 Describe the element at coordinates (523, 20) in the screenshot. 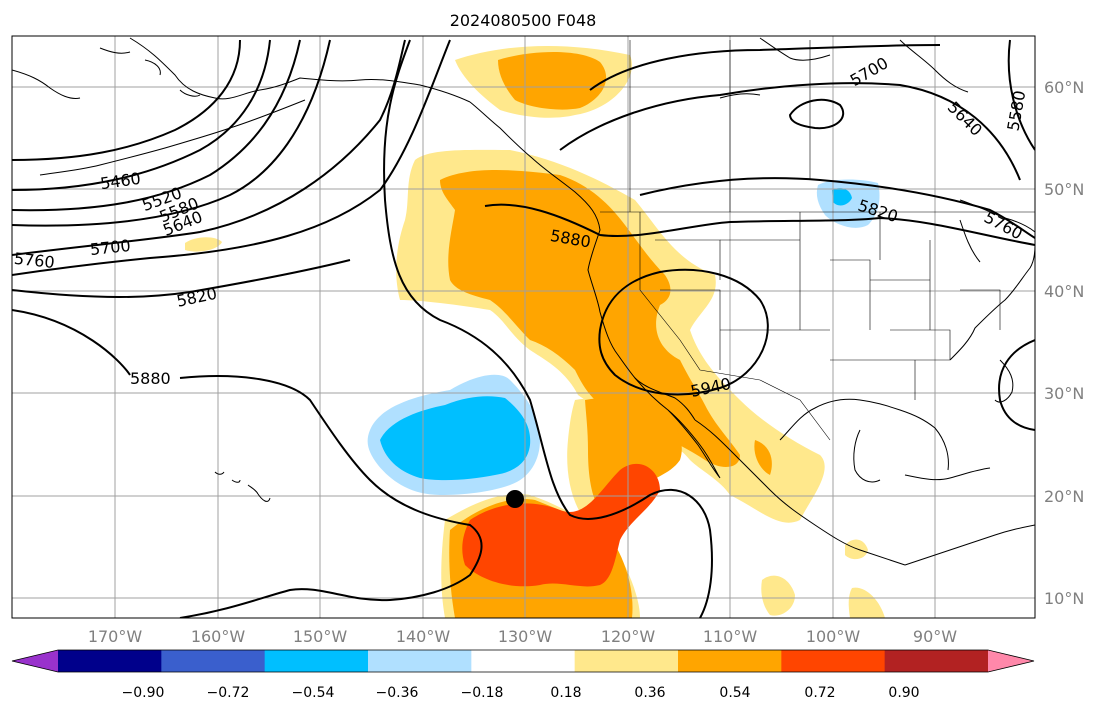

I see `chart-title: 2024080500 F048` at that location.